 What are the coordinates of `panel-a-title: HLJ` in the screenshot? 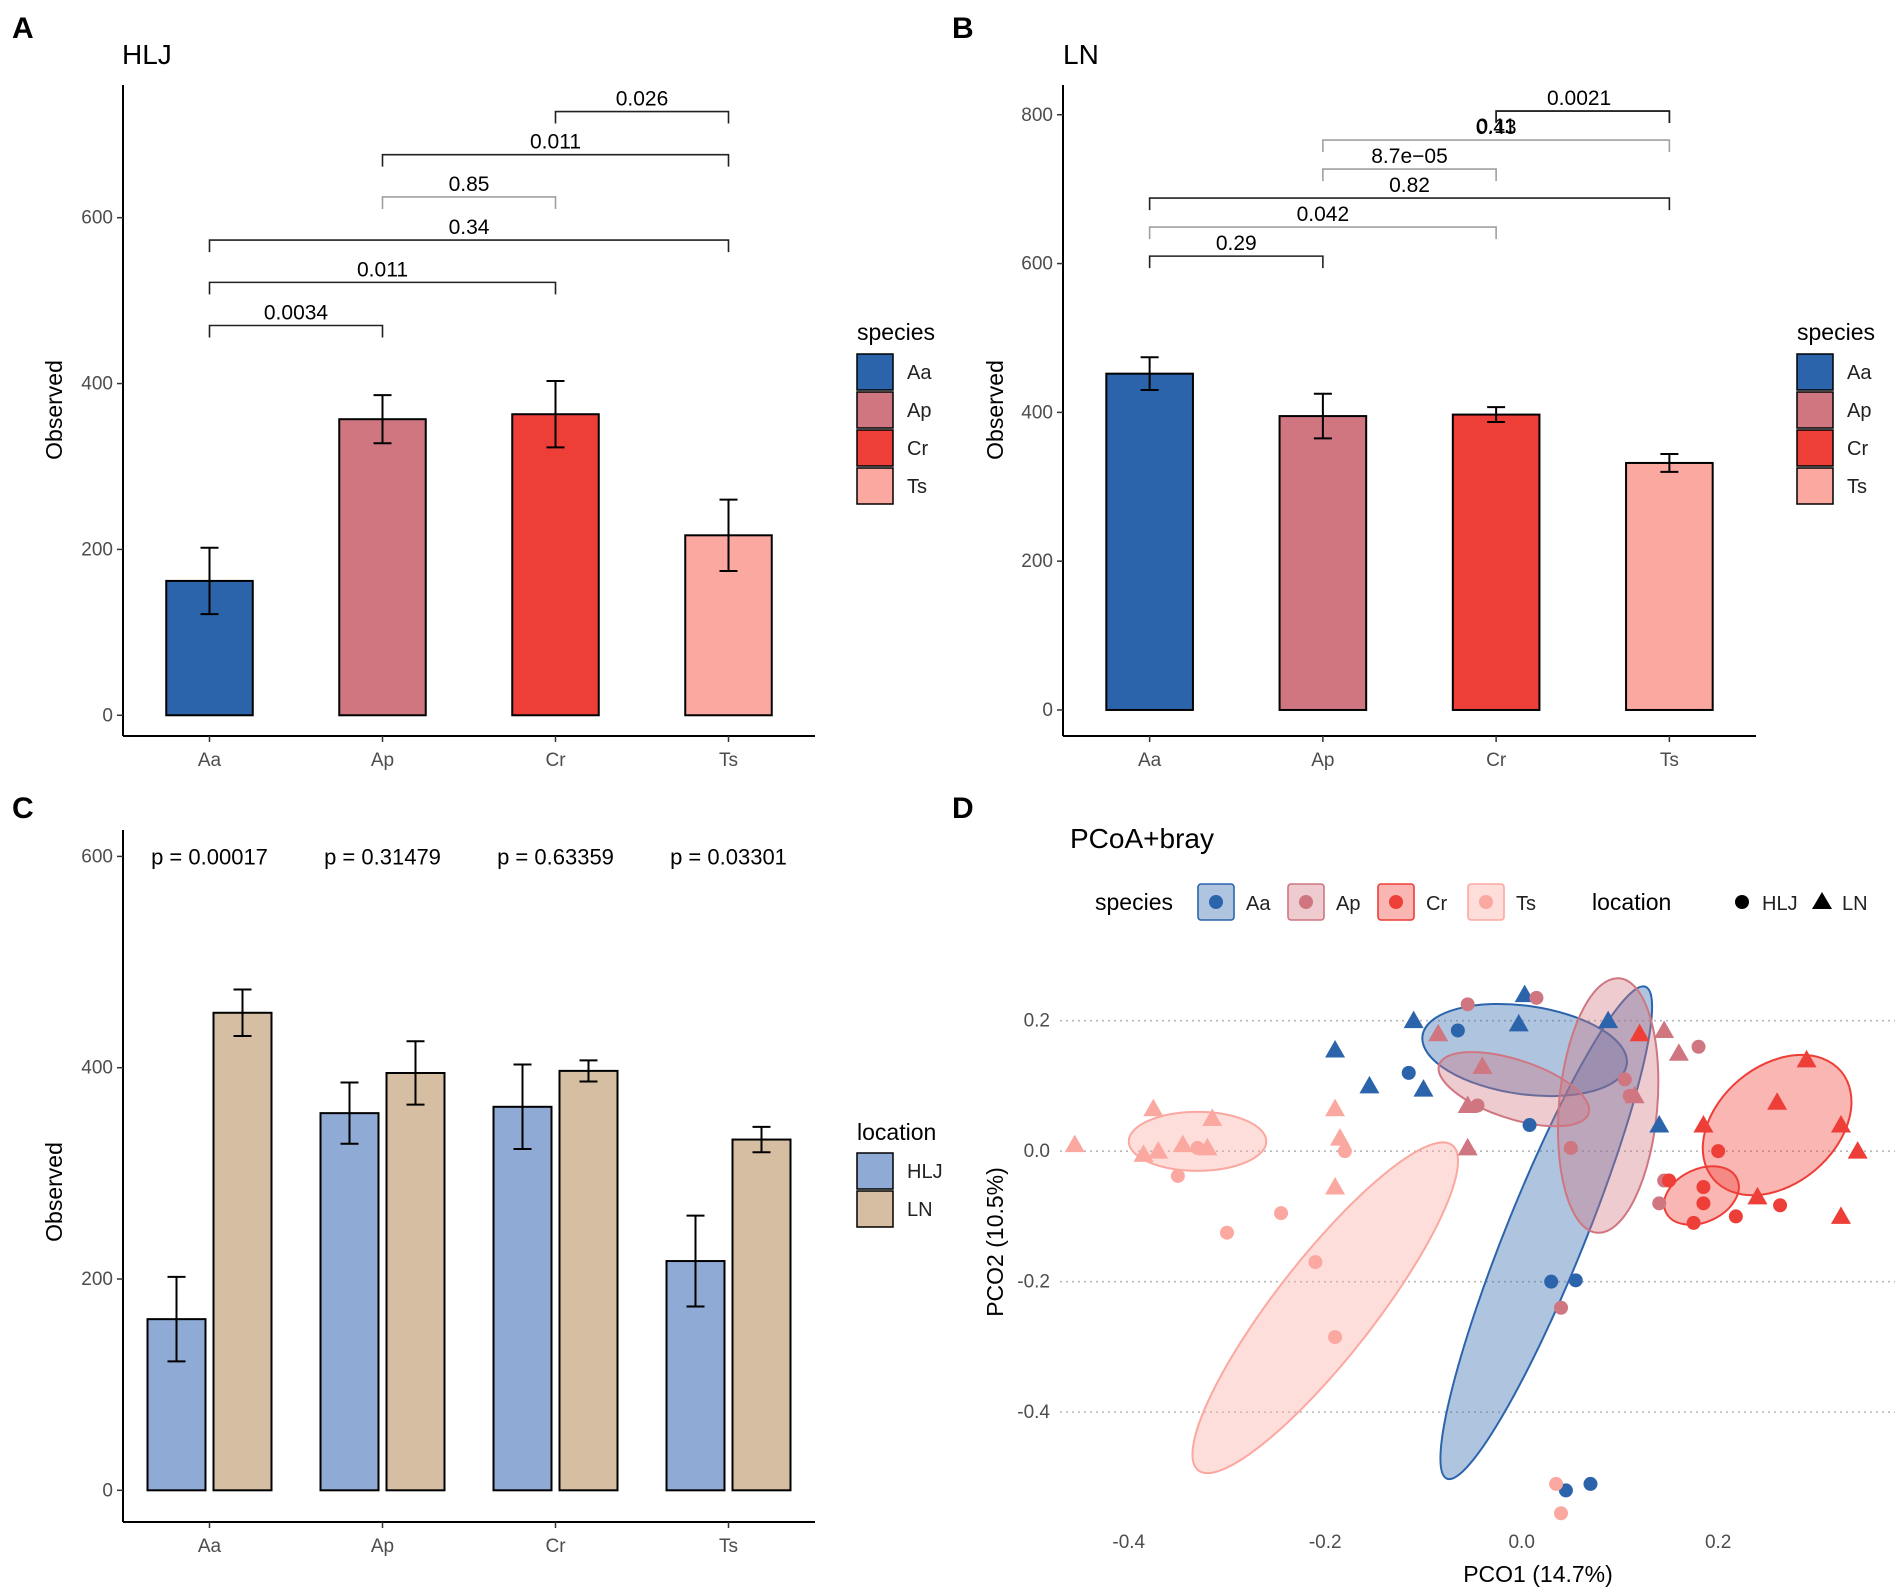 It's located at (147, 54).